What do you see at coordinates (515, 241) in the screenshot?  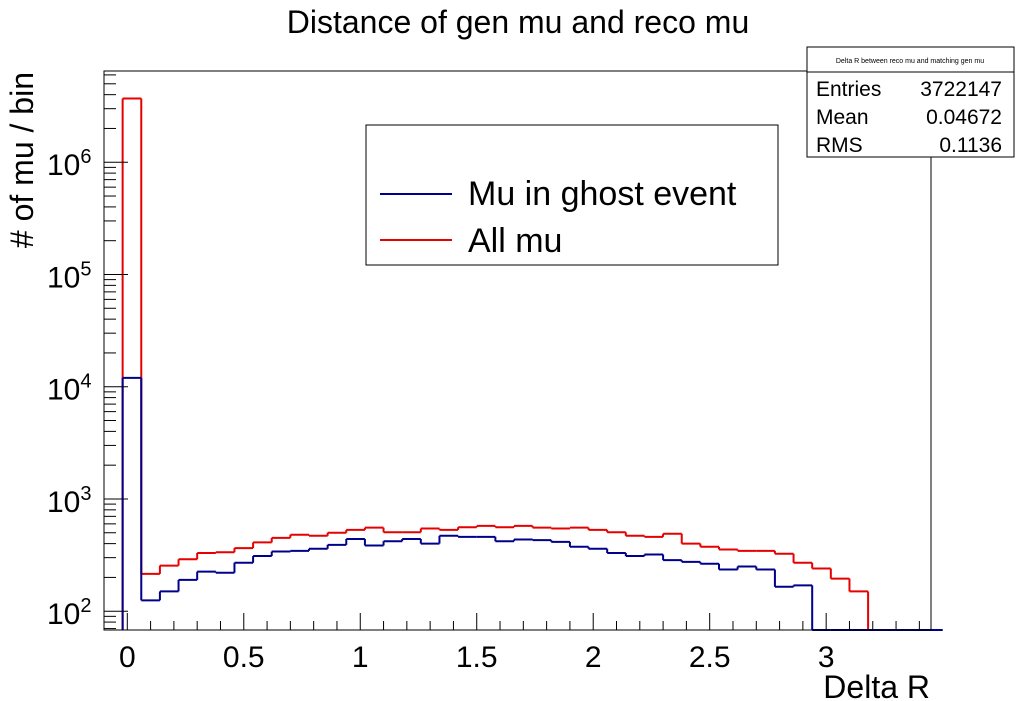 I see `legend-label-all: All mu` at bounding box center [515, 241].